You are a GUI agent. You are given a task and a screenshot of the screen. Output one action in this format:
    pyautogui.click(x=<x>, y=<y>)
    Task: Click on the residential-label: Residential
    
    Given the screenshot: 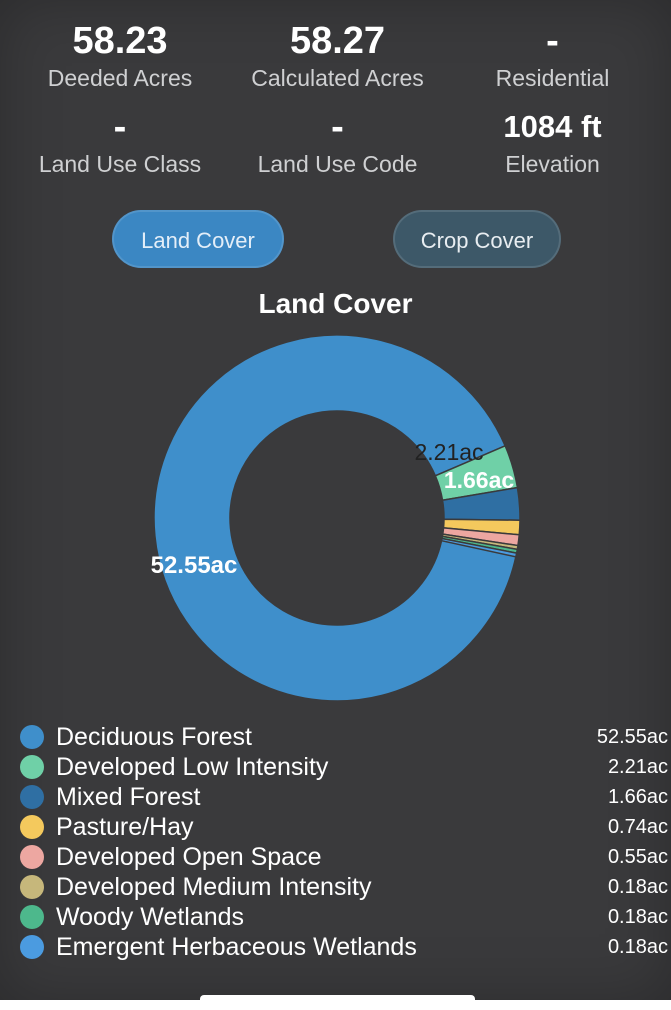 What is the action you would take?
    pyautogui.click(x=552, y=78)
    